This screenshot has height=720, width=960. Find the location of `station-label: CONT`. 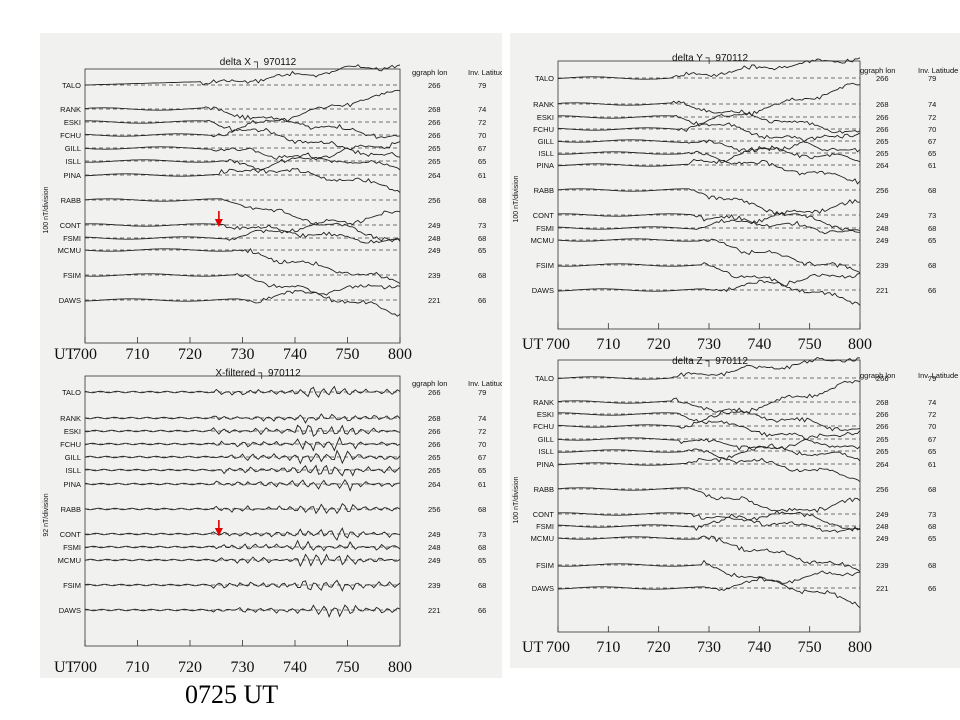

station-label: CONT is located at coordinates (71, 534).